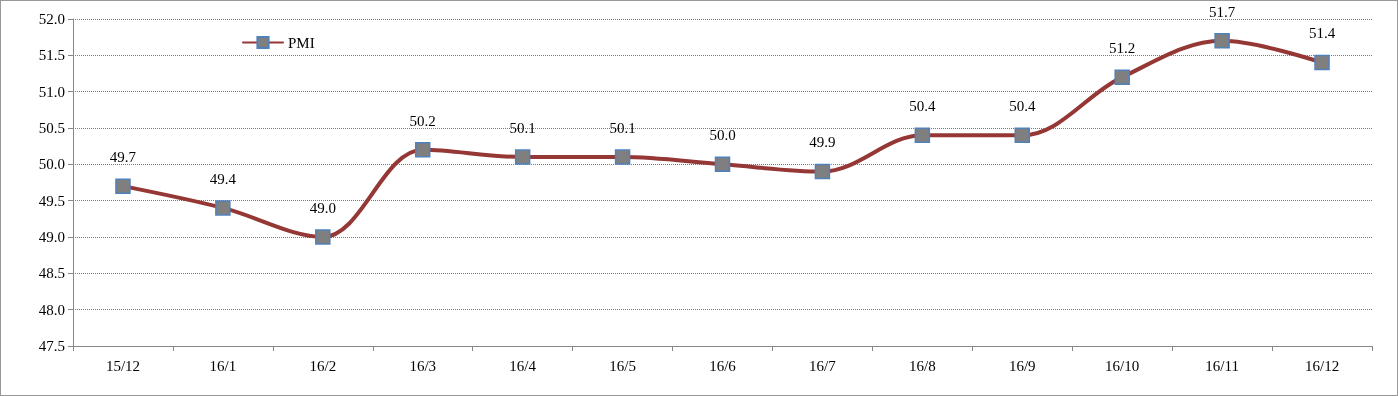  I want to click on x-tick-label: 16/7, so click(823, 365).